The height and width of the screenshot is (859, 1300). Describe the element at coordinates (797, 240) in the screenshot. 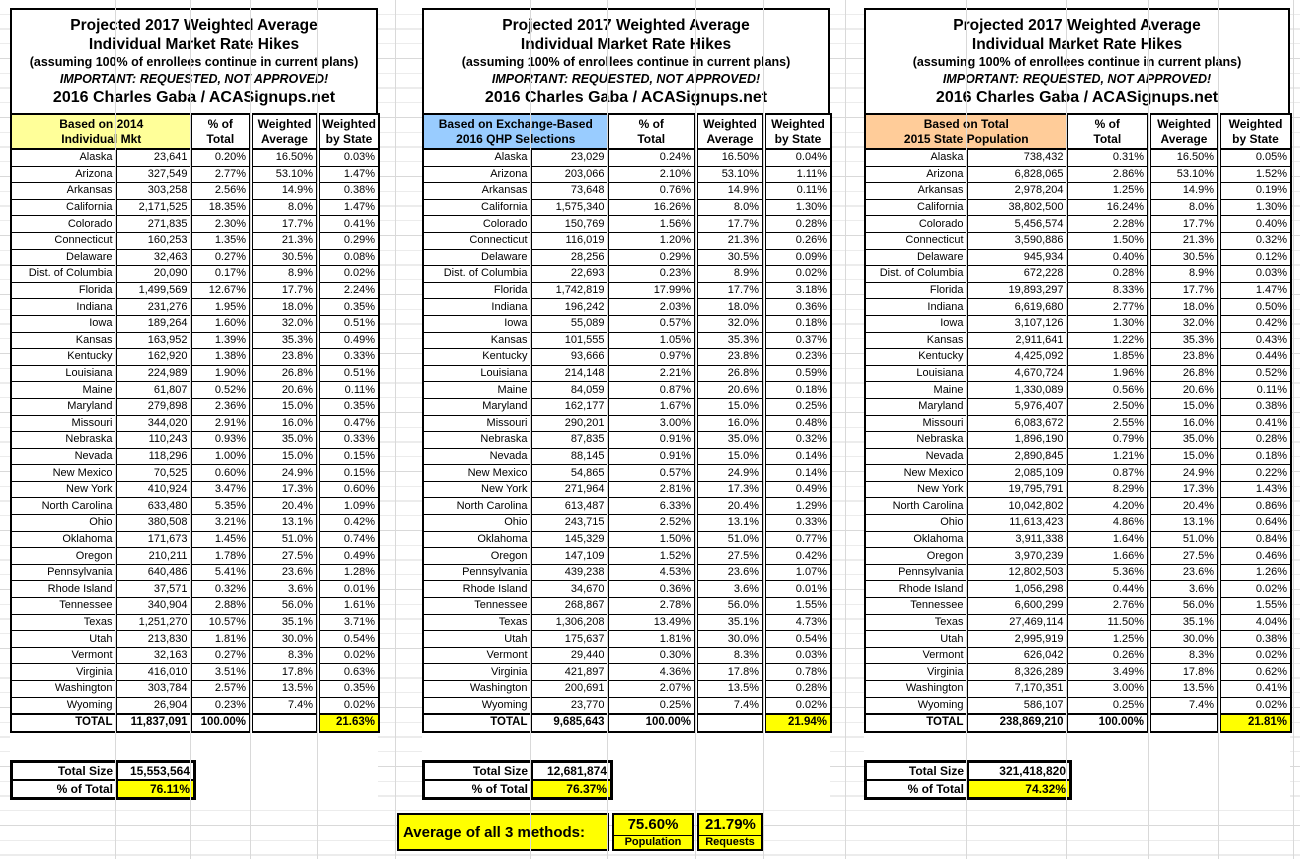

I see `weighted-by-state-cell: 0.26%` at that location.